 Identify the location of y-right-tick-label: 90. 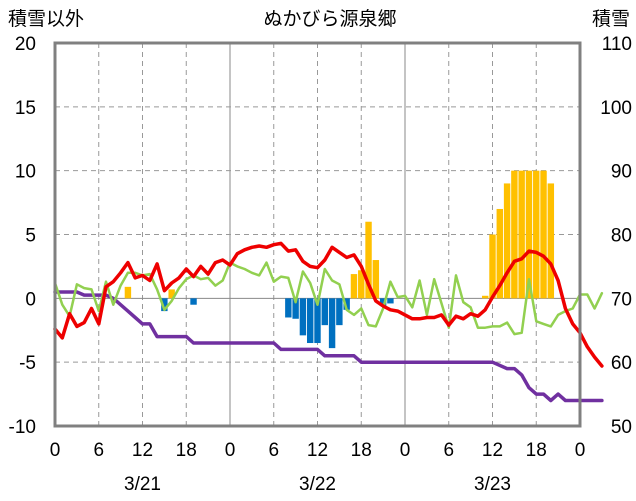
(621, 172).